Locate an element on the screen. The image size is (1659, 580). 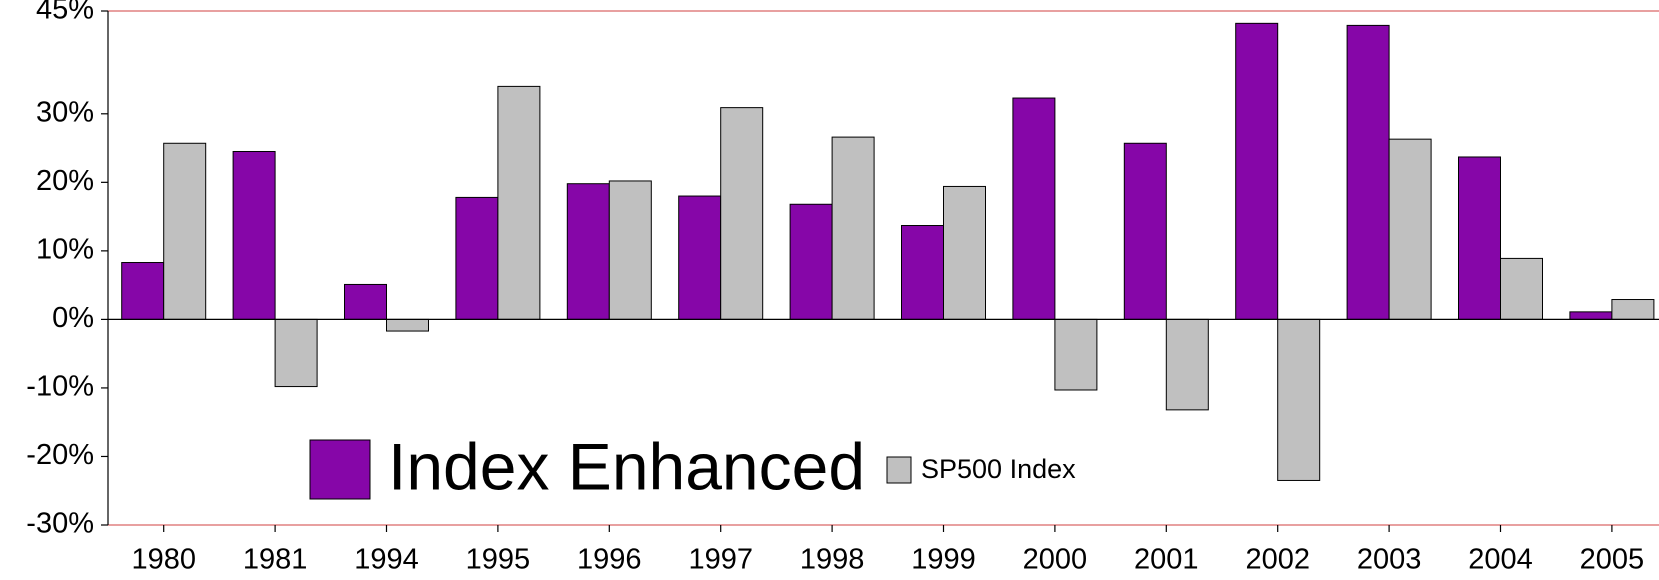
legend: Index Enhanced SP500 Index is located at coordinates (692, 466).